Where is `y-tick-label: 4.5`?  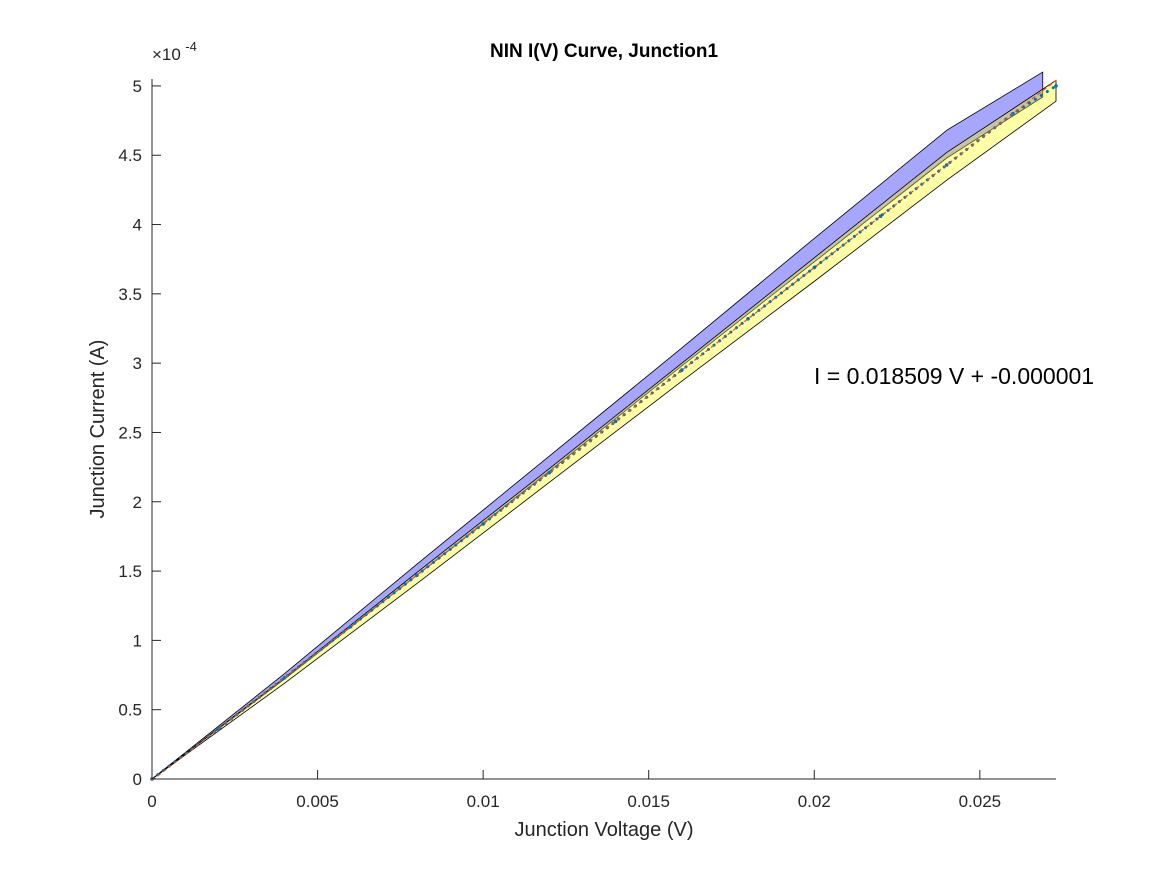 y-tick-label: 4.5 is located at coordinates (130, 155).